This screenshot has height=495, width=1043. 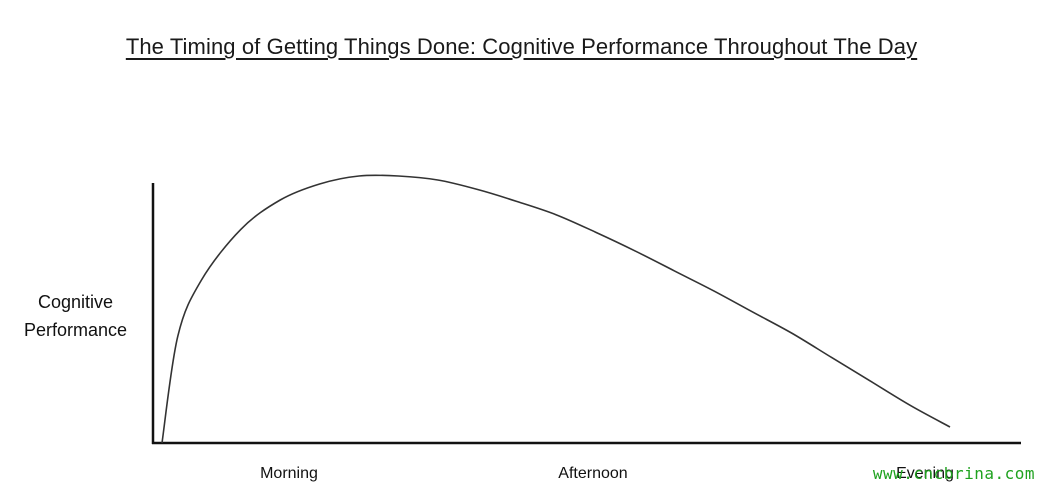 I want to click on watermark-text: www.cncbrina.com, so click(x=953, y=473).